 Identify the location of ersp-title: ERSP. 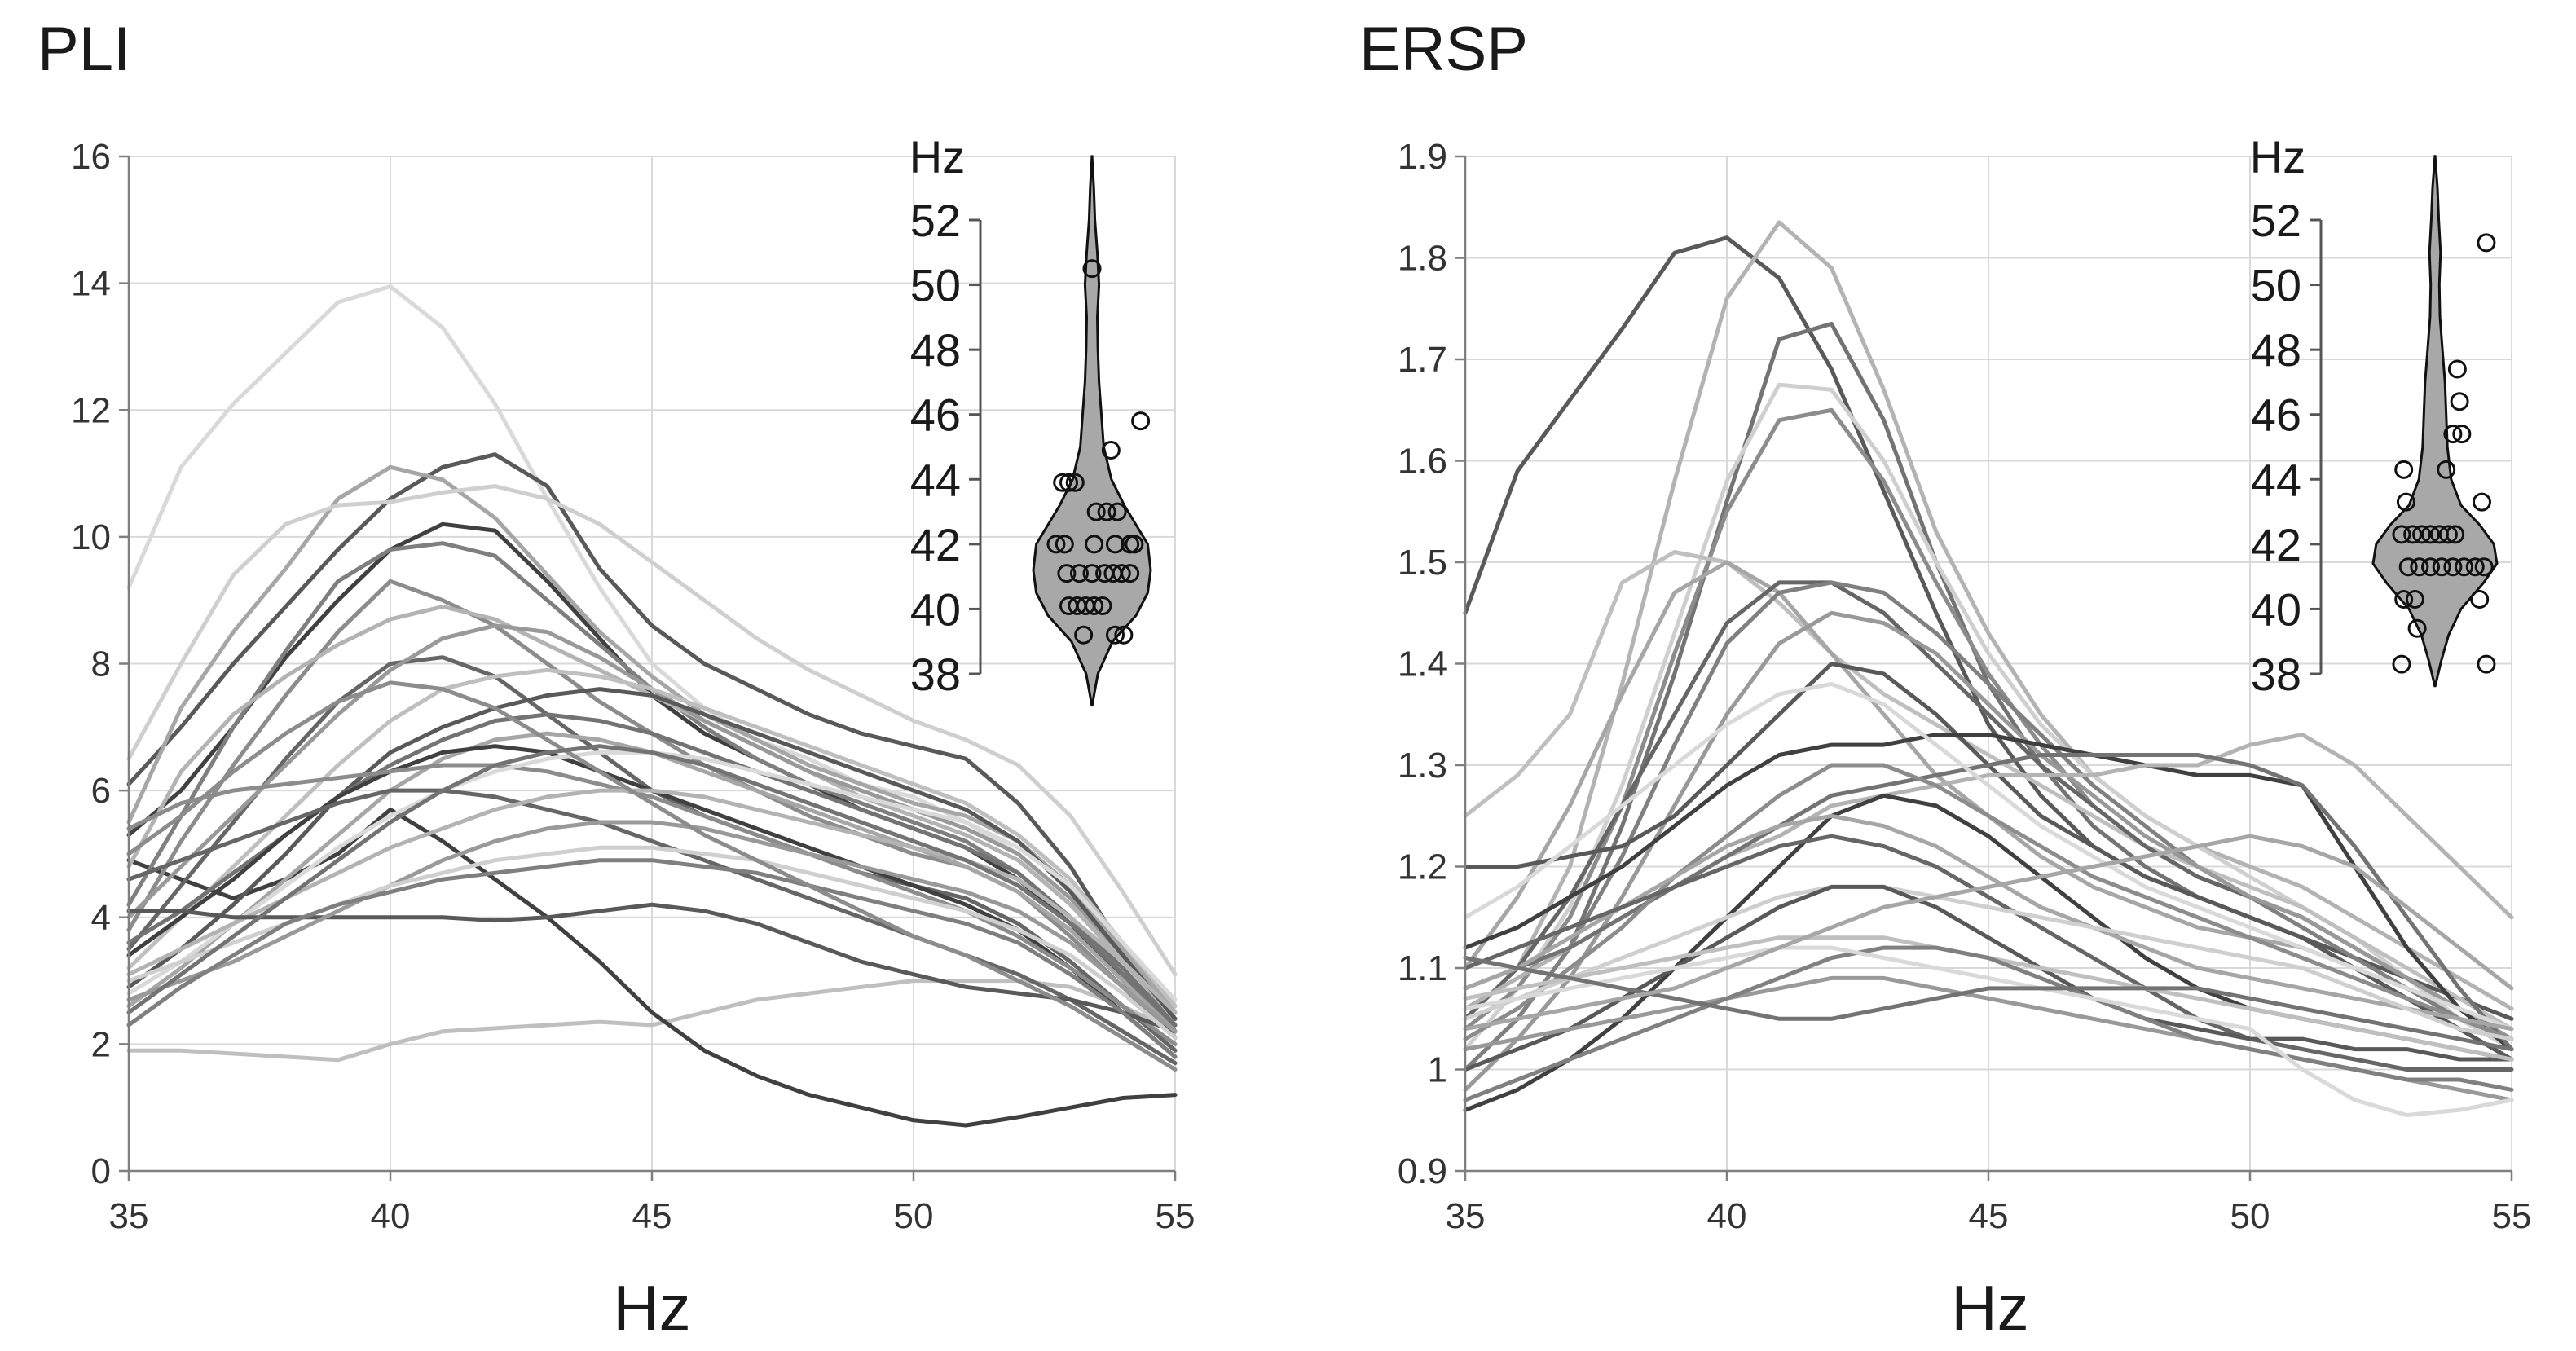
(1444, 49).